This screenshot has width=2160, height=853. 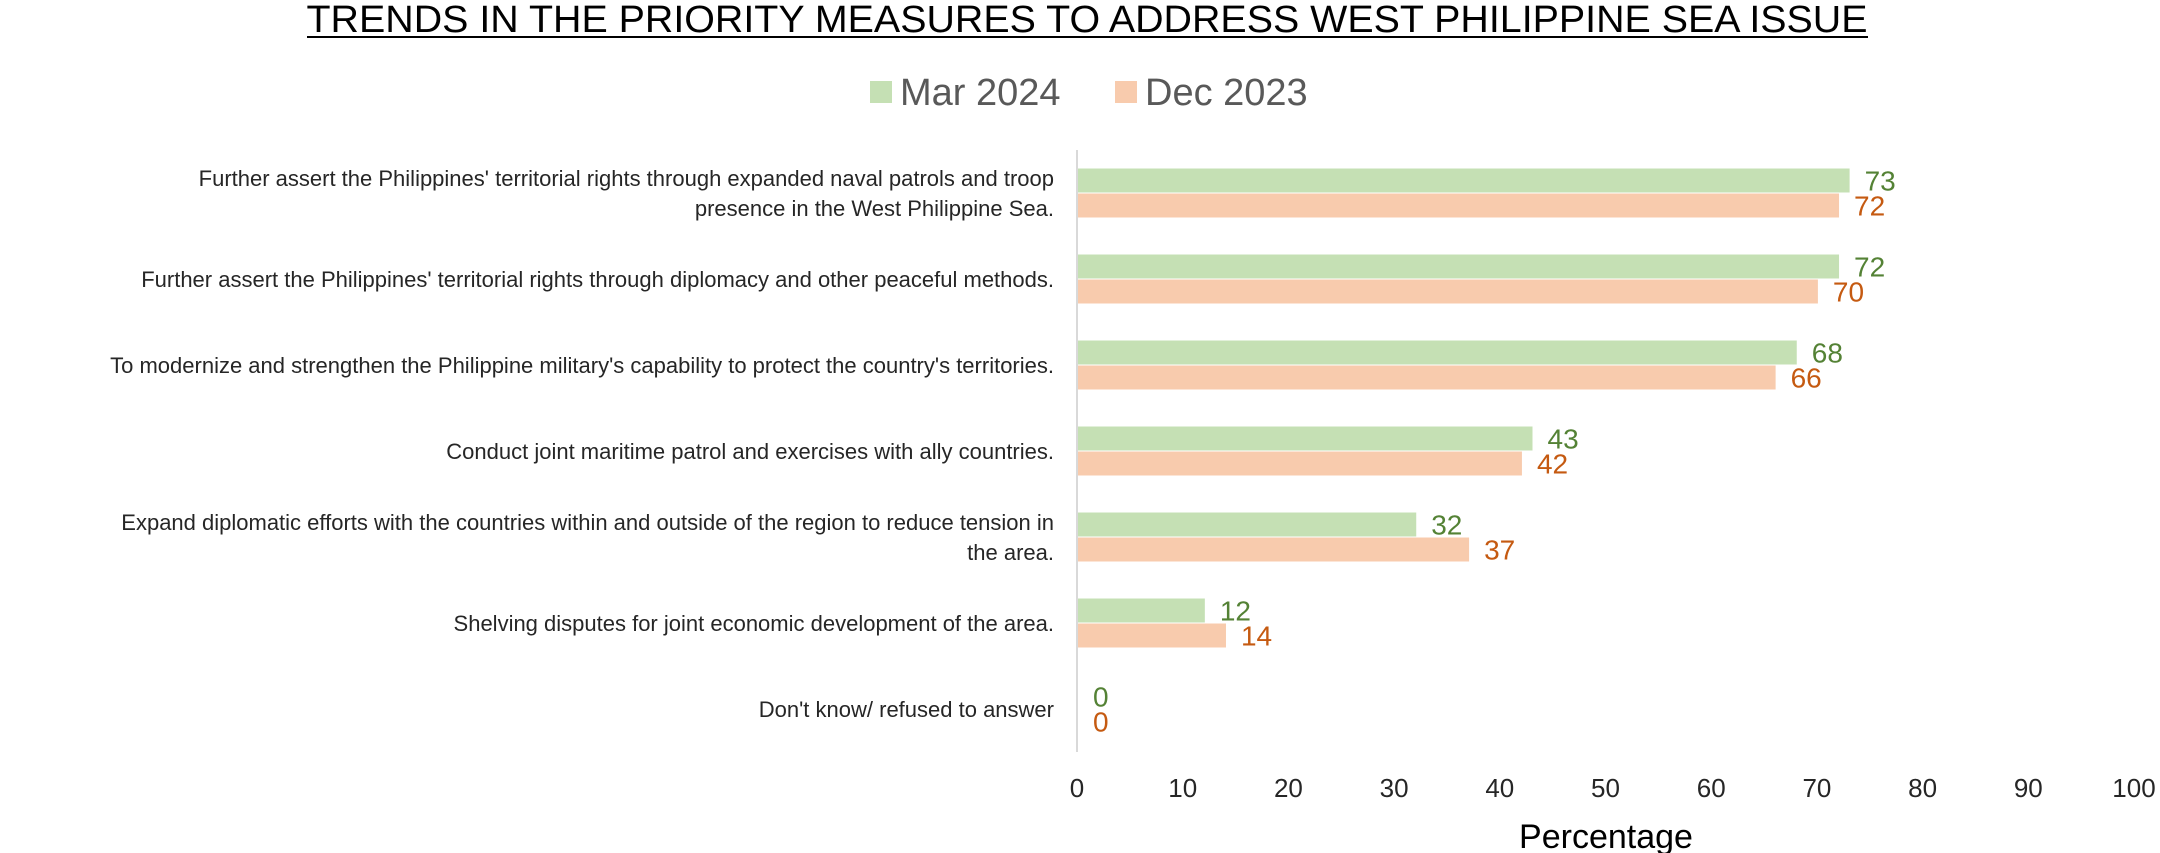 What do you see at coordinates (1182, 788) in the screenshot?
I see `x-tick-label-10: 10` at bounding box center [1182, 788].